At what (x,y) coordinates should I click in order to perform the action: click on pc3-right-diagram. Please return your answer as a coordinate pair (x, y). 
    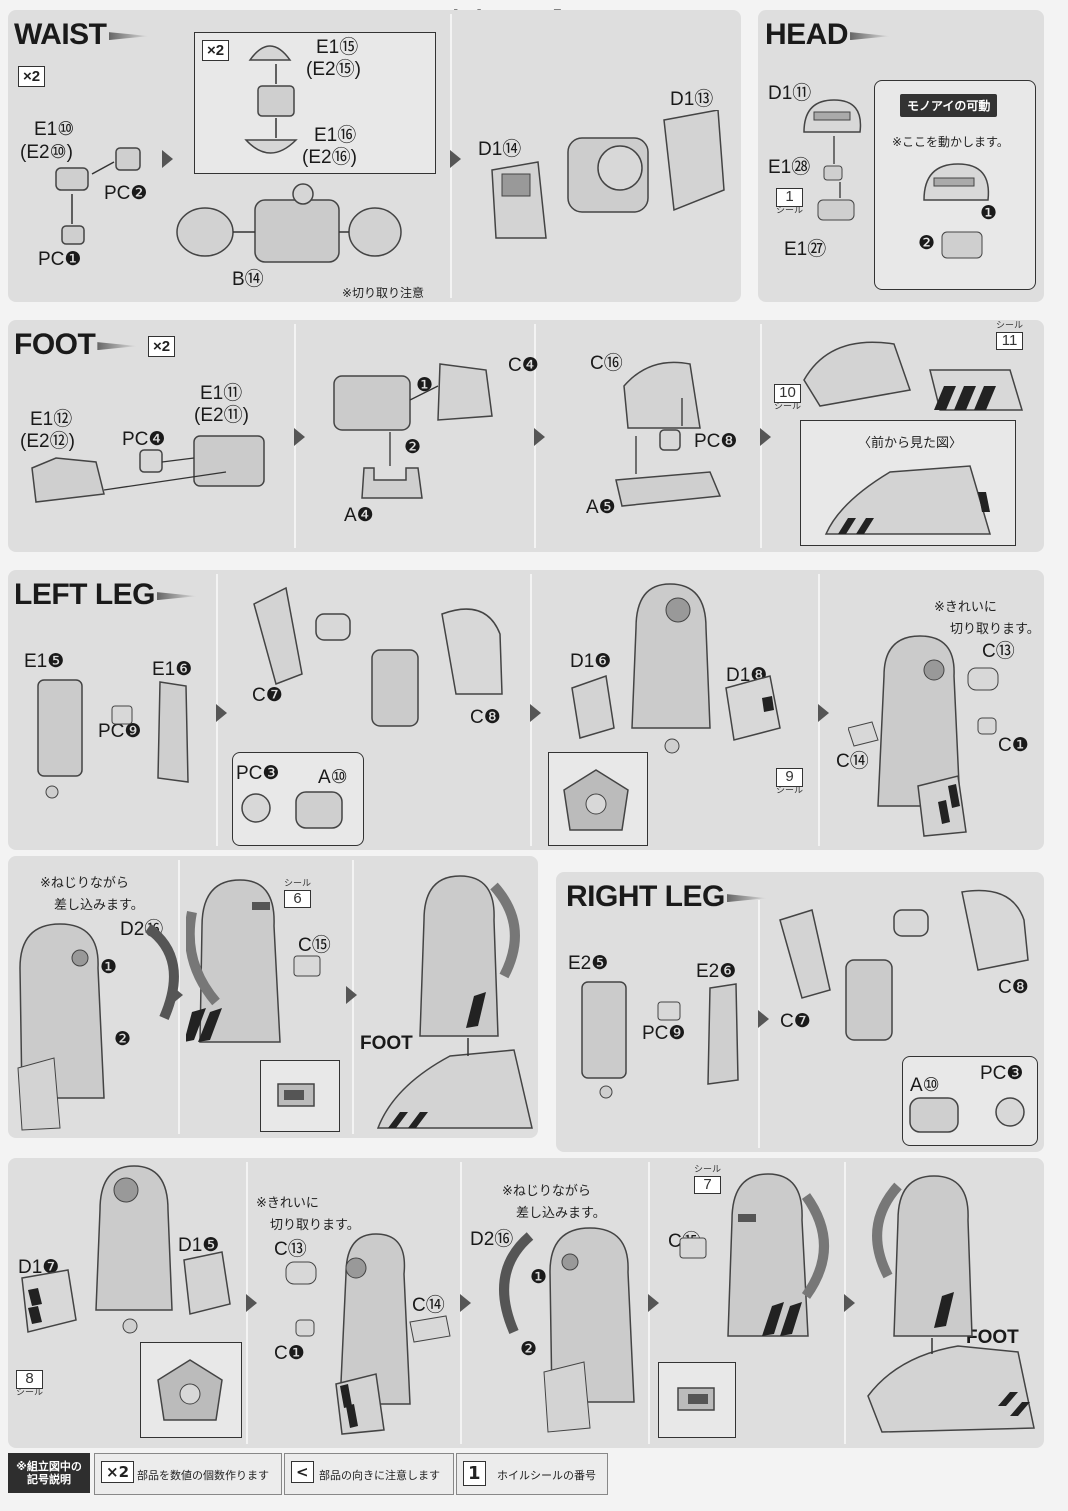
    Looking at the image, I should click on (967, 1115).